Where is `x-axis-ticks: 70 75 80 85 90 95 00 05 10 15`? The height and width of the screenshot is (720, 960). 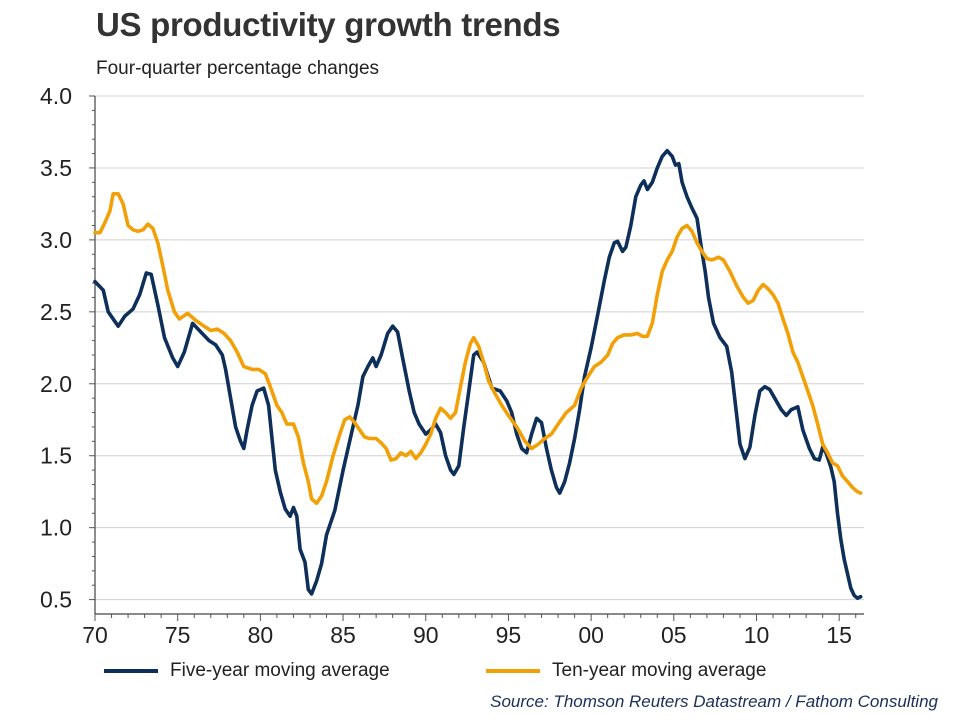
x-axis-ticks: 70 75 80 85 90 95 00 05 10 15 is located at coordinates (469, 631).